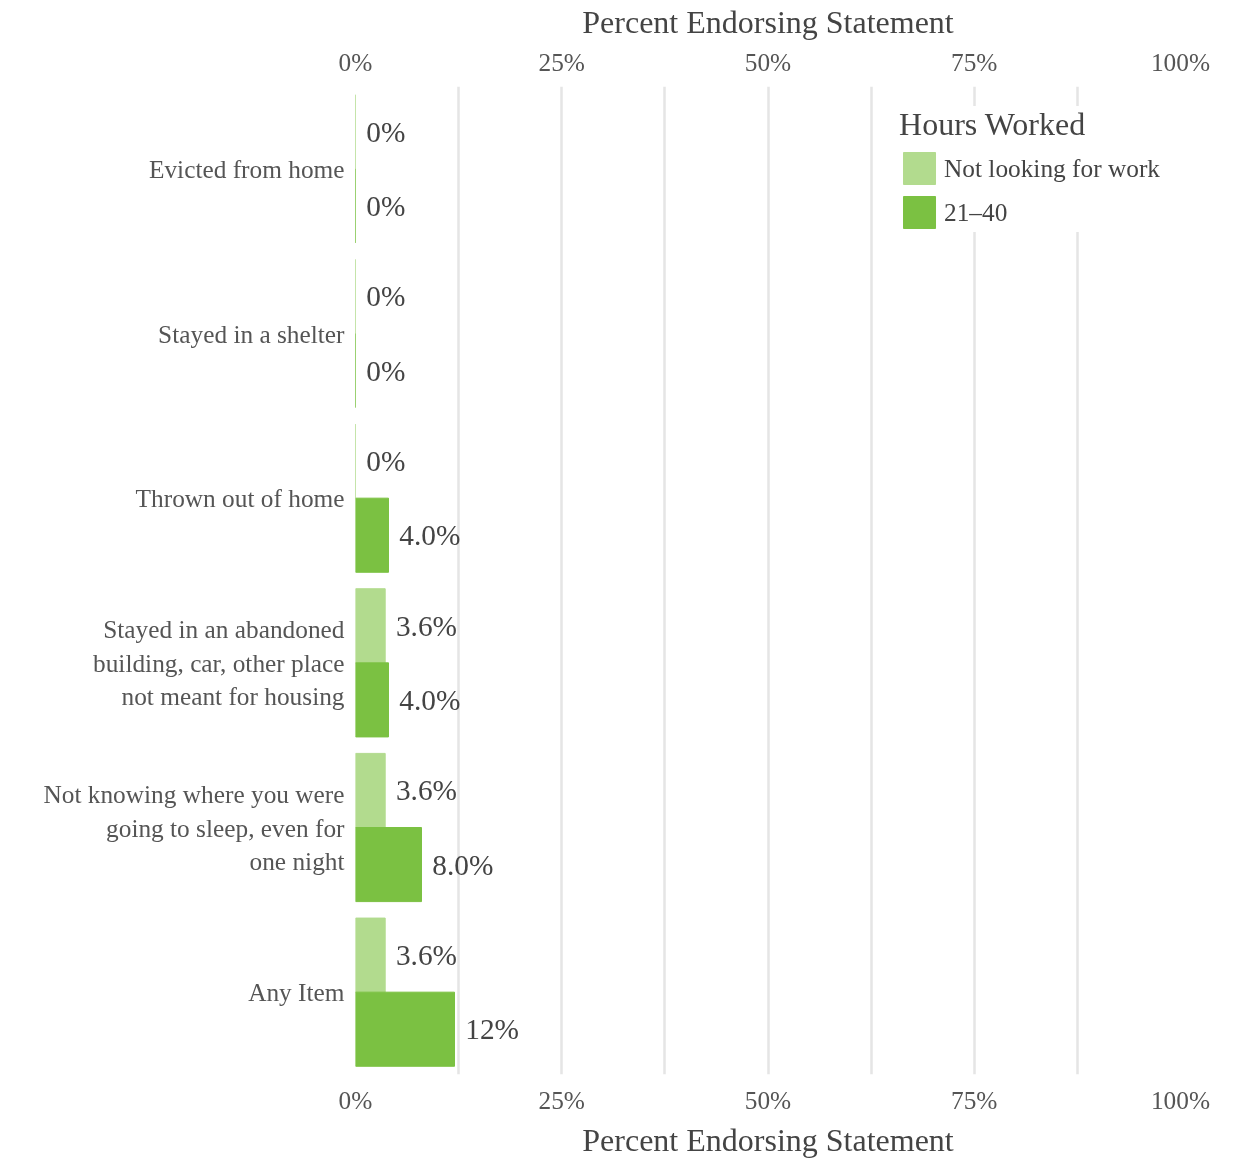 This screenshot has width=1236, height=1167. Describe the element at coordinates (240, 498) in the screenshot. I see `y-tick-label: Thrown out of home` at that location.